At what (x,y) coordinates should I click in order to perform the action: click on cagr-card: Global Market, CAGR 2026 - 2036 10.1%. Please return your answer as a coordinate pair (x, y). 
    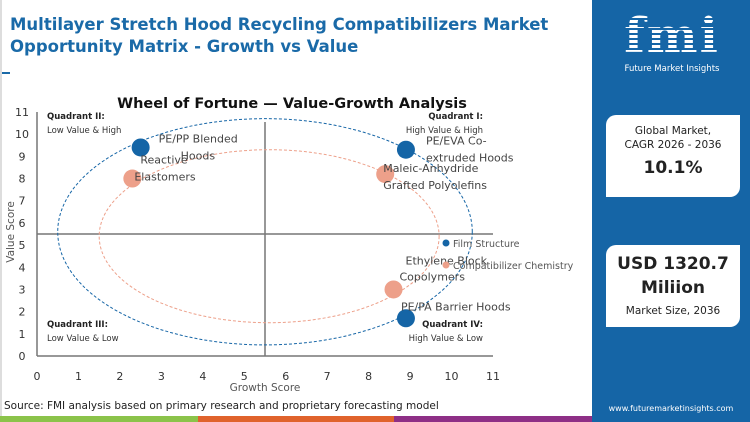
    Looking at the image, I should click on (673, 156).